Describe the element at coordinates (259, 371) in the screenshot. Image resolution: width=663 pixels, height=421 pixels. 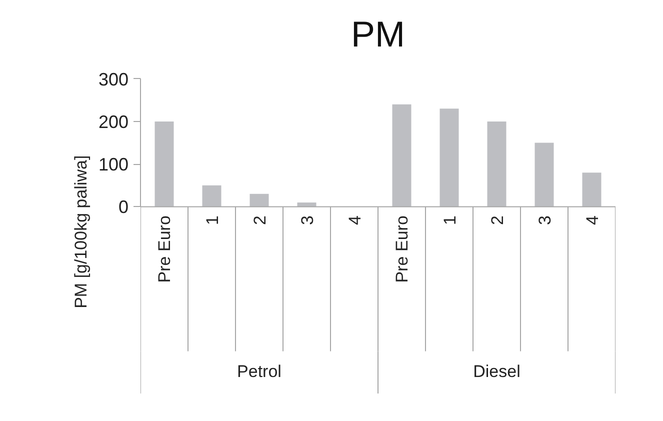
I see `text: Petrol` at that location.